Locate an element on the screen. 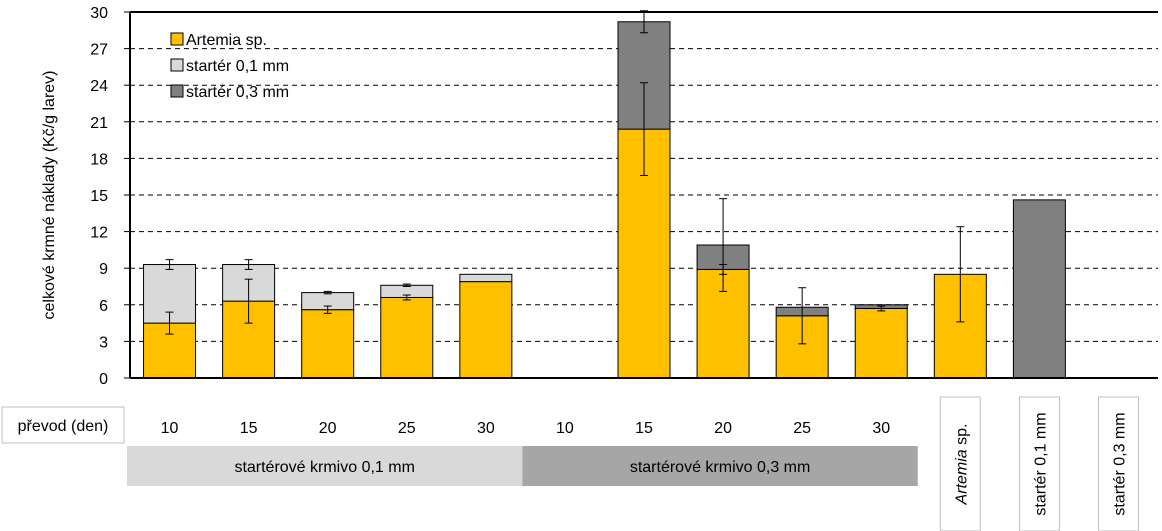 The width and height of the screenshot is (1162, 531). group-label-2: startérové krmivo 0,3 mm is located at coordinates (720, 467).